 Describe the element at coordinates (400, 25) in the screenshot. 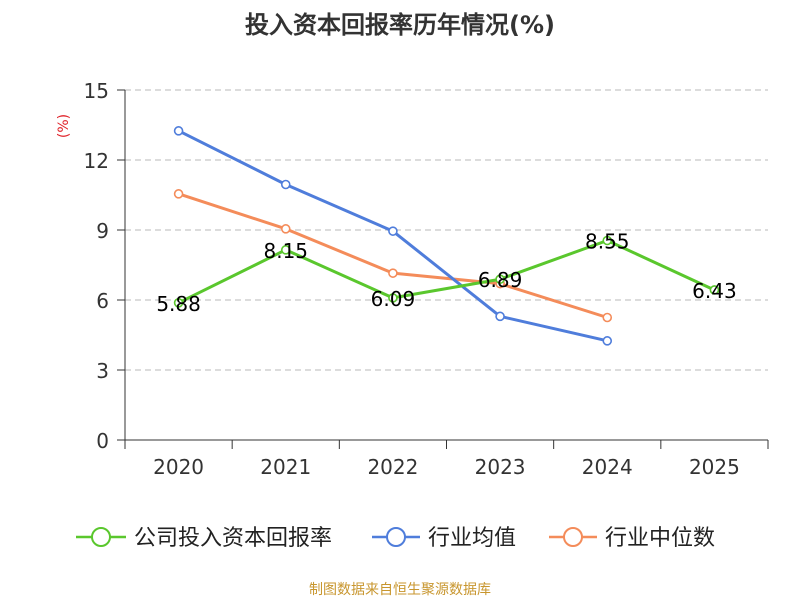

I see `chart-title: 投入资本回报率历年情况(%)` at that location.